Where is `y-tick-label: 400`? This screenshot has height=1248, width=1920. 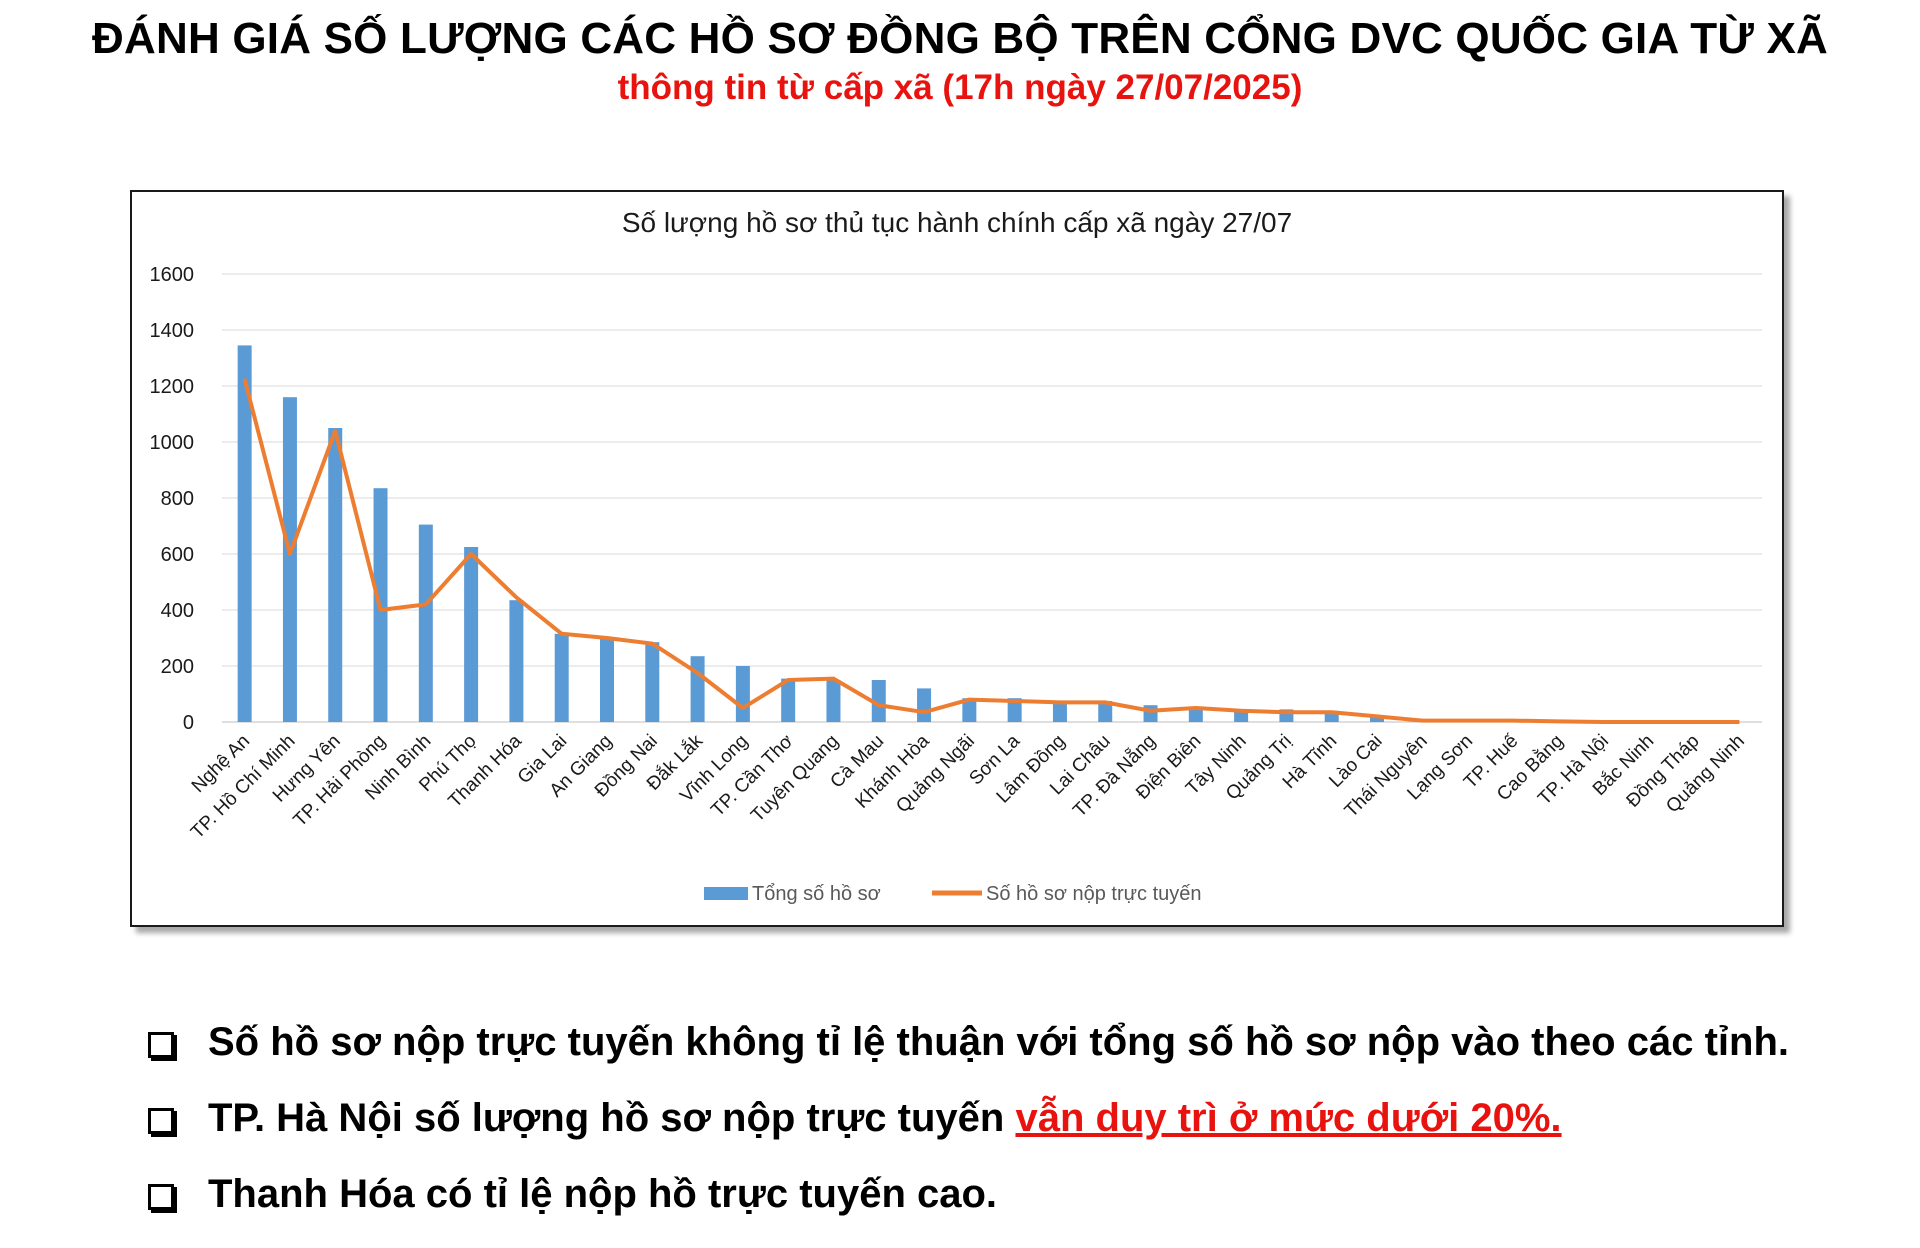
y-tick-label: 400 is located at coordinates (177, 611).